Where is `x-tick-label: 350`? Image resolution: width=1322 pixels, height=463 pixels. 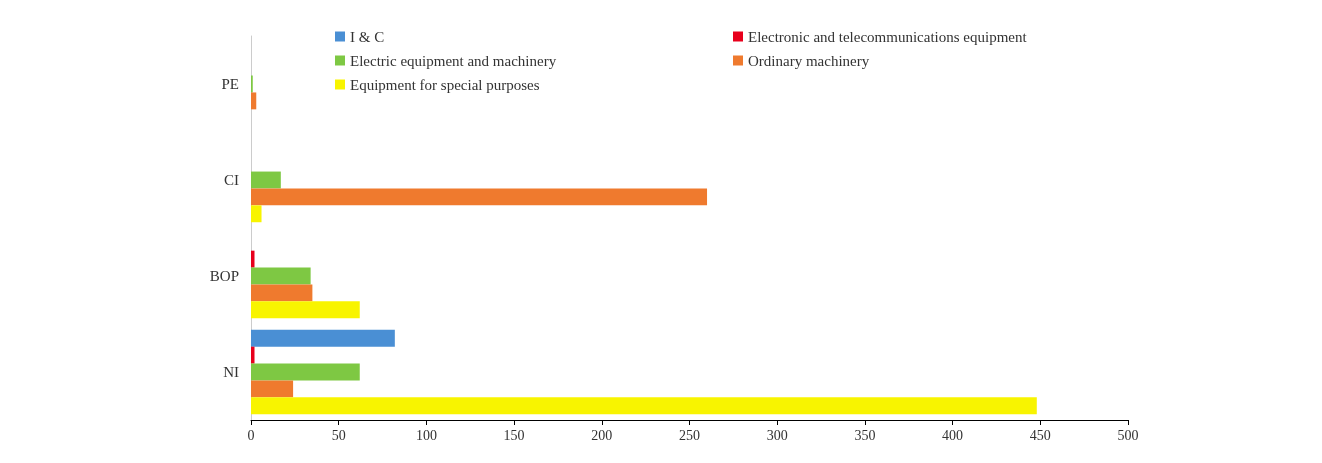
x-tick-label: 350 is located at coordinates (865, 435).